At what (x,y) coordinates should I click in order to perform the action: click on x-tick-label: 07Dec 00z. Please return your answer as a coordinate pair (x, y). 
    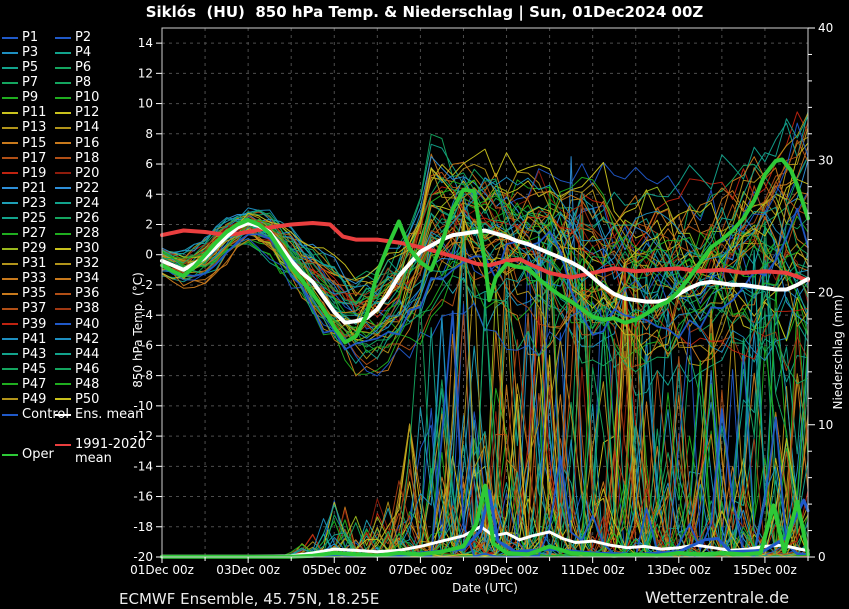
    Looking at the image, I should click on (420, 570).